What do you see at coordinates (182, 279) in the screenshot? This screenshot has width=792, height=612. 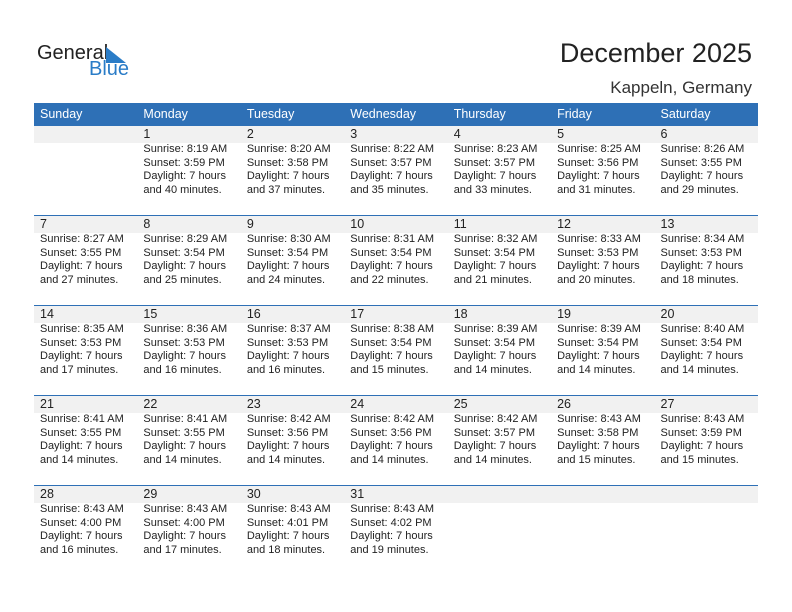 I see `daylight-minutes-text: and 25 minutes.` at bounding box center [182, 279].